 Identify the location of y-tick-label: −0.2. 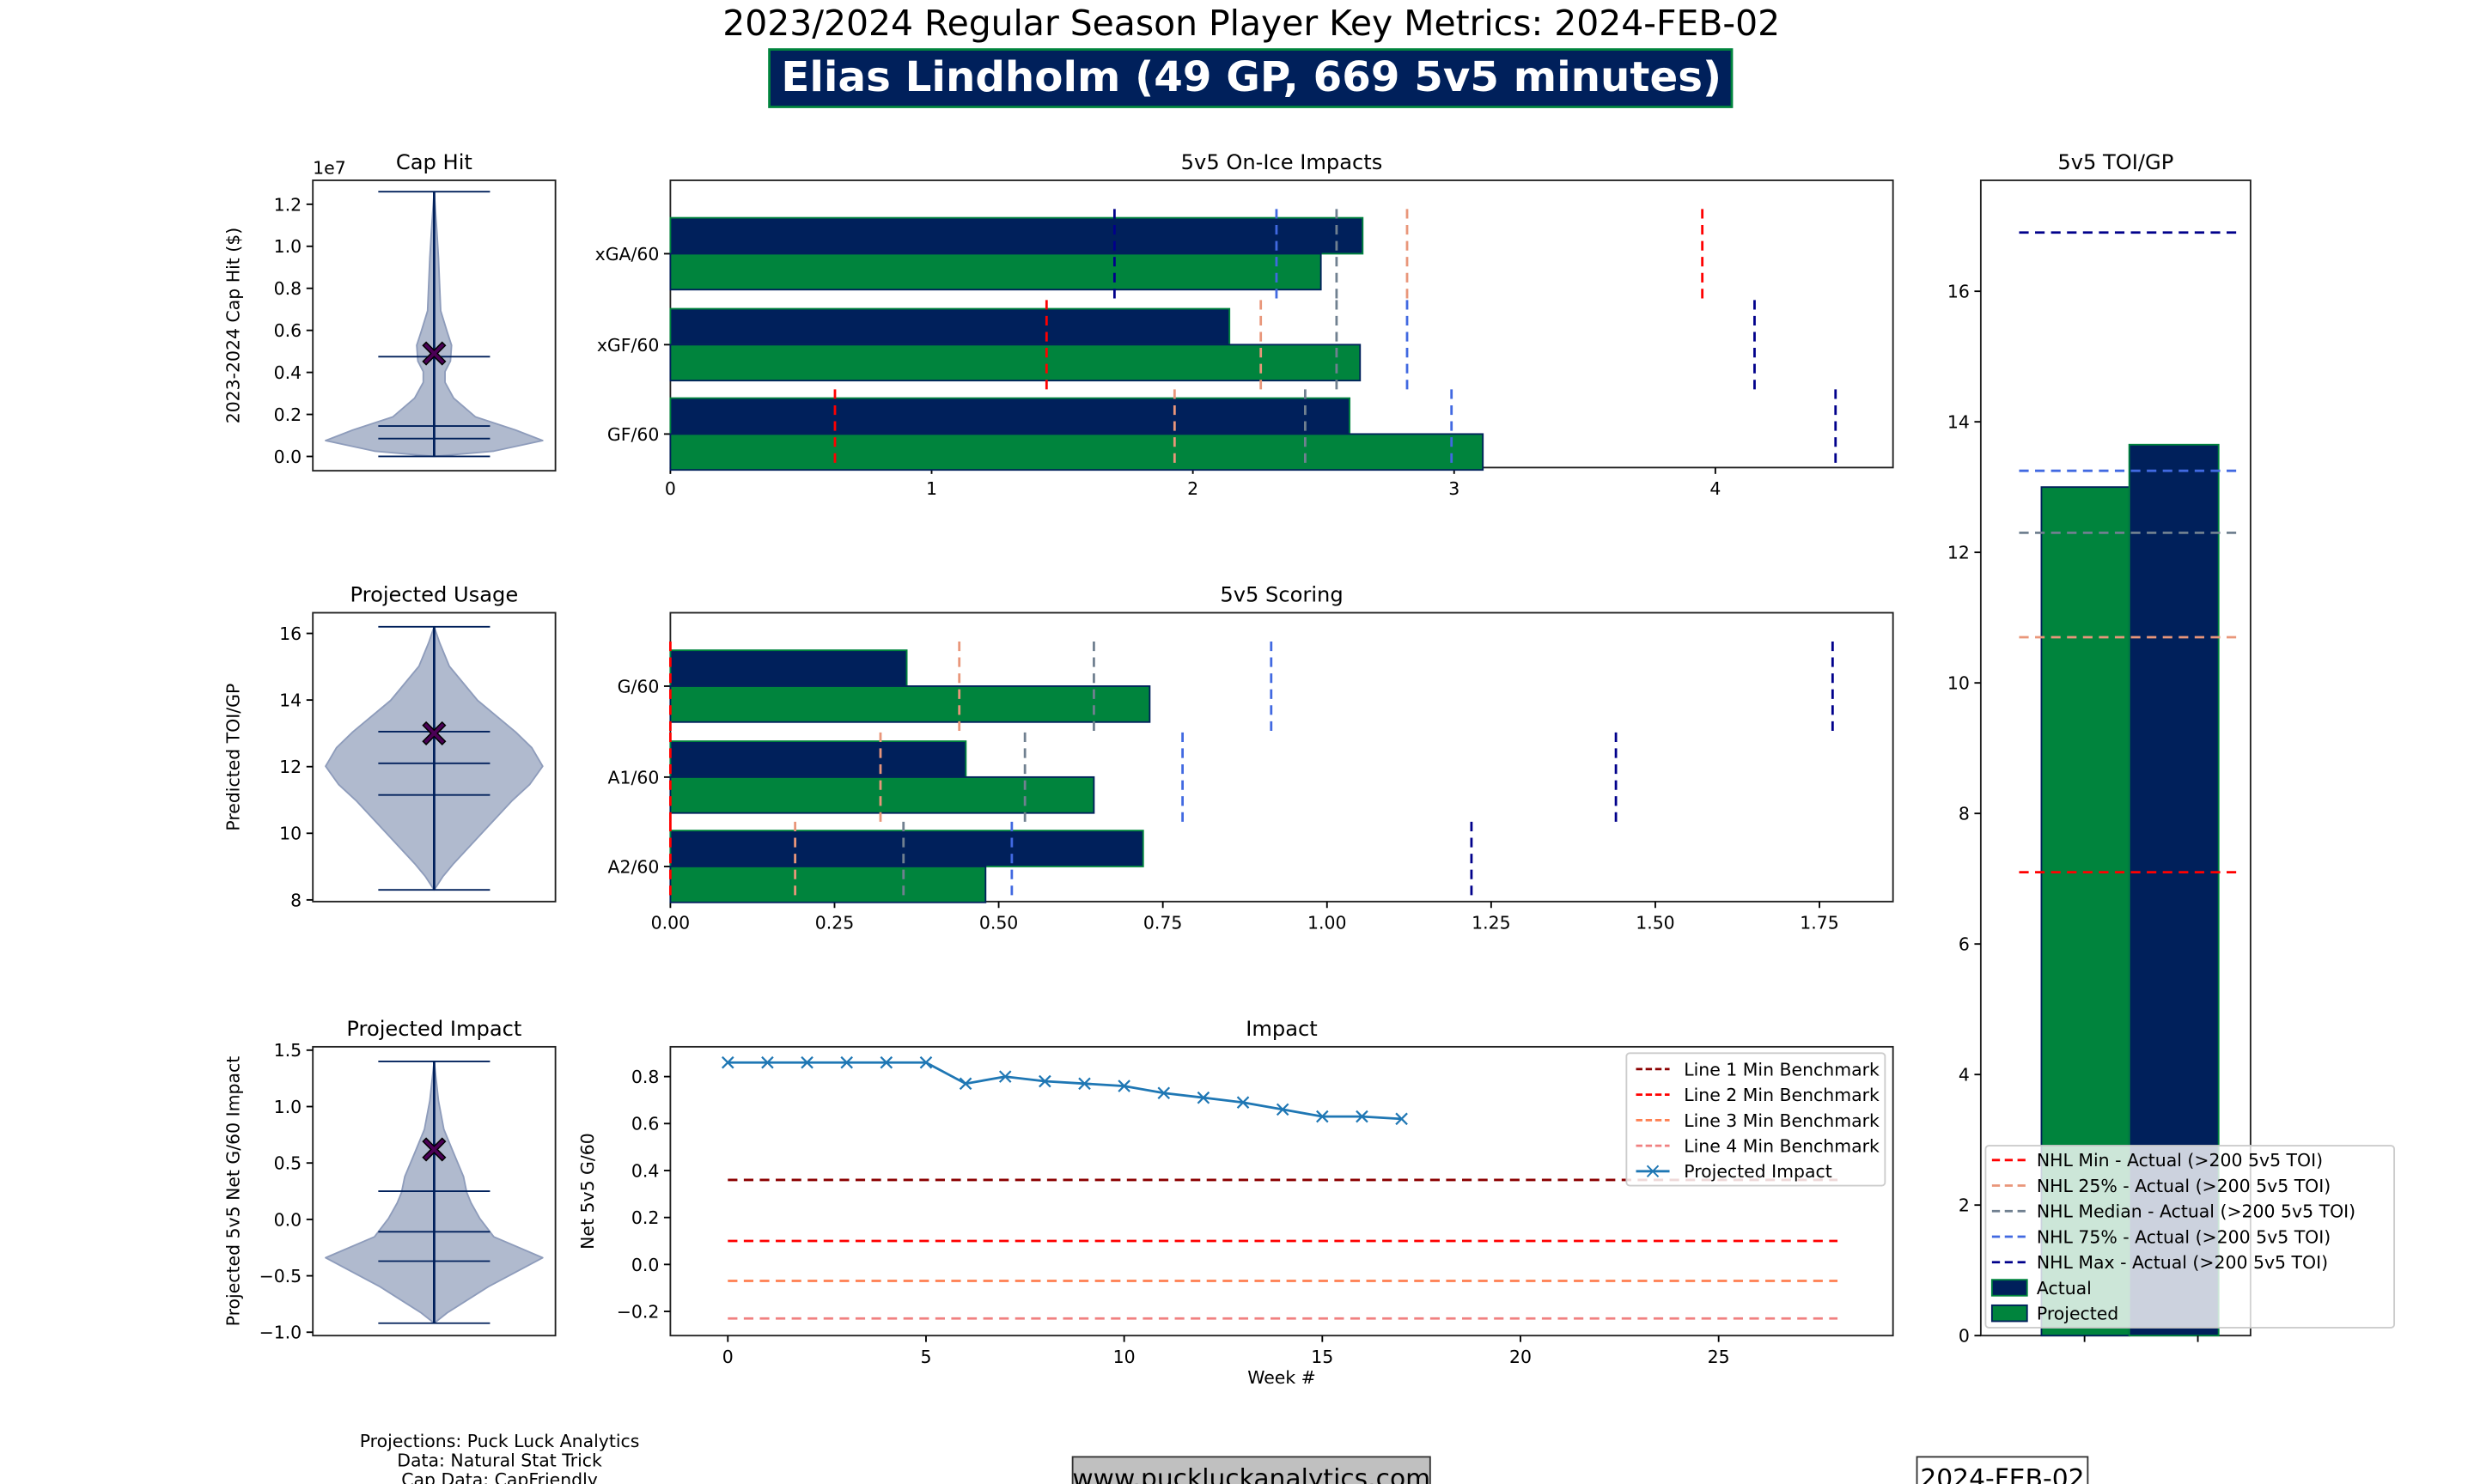
(638, 1311).